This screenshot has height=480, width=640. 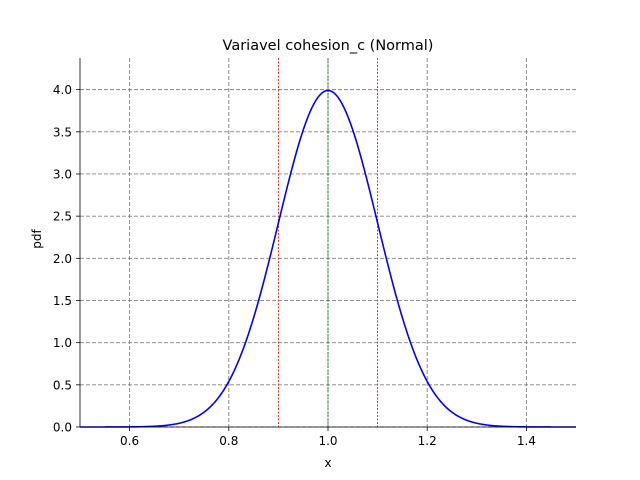 What do you see at coordinates (427, 441) in the screenshot?
I see `x-tick-label-3: 1.2` at bounding box center [427, 441].